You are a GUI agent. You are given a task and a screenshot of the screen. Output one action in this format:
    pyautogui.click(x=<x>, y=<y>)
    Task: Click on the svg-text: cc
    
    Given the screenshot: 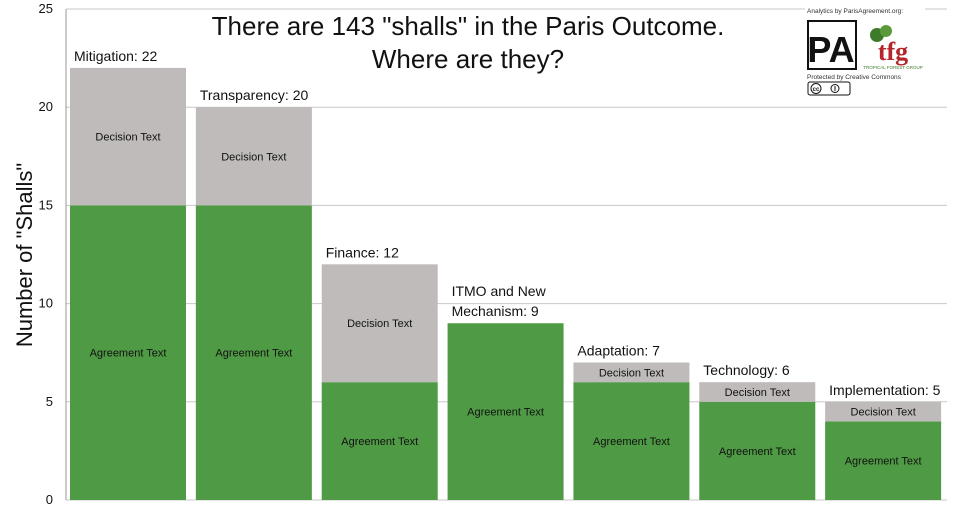 What is the action you would take?
    pyautogui.click(x=816, y=90)
    